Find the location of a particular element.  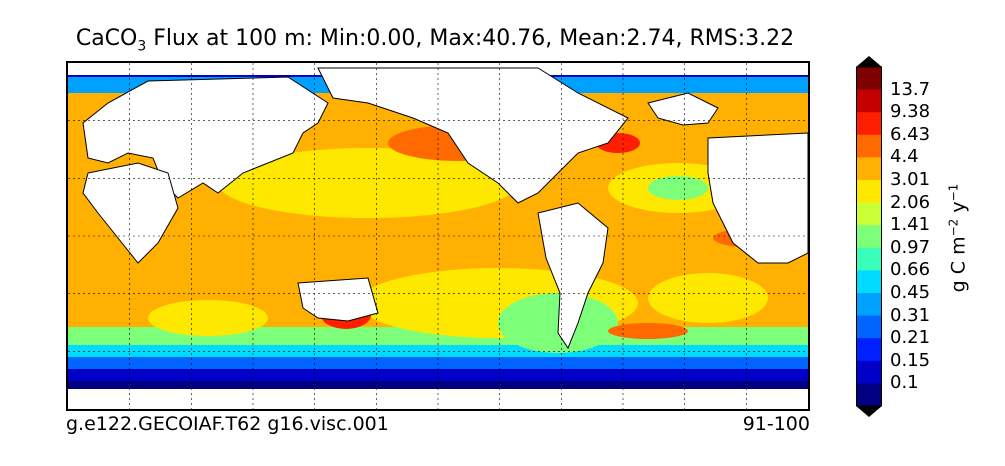

colorbar-tick-label: 0.45 is located at coordinates (910, 292).